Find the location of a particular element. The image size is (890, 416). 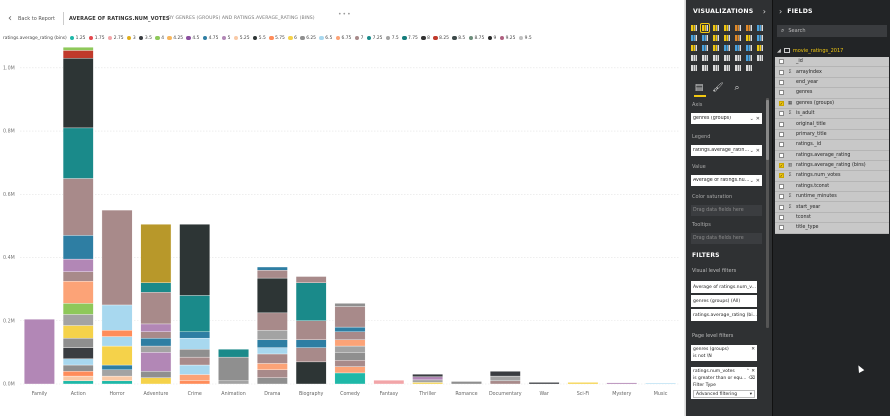

legend-item: 7.75 is located at coordinates (410, 38).